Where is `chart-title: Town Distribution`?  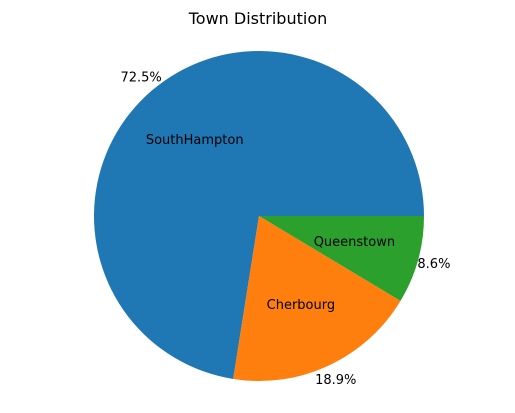
chart-title: Town Distribution is located at coordinates (258, 18).